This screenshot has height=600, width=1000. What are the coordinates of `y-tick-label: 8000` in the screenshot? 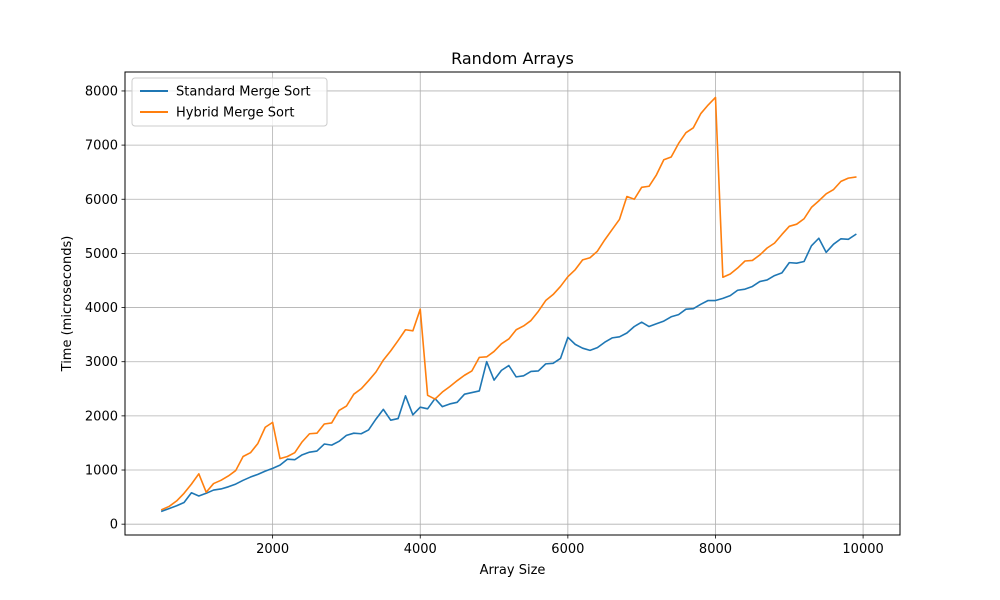 It's located at (101, 91).